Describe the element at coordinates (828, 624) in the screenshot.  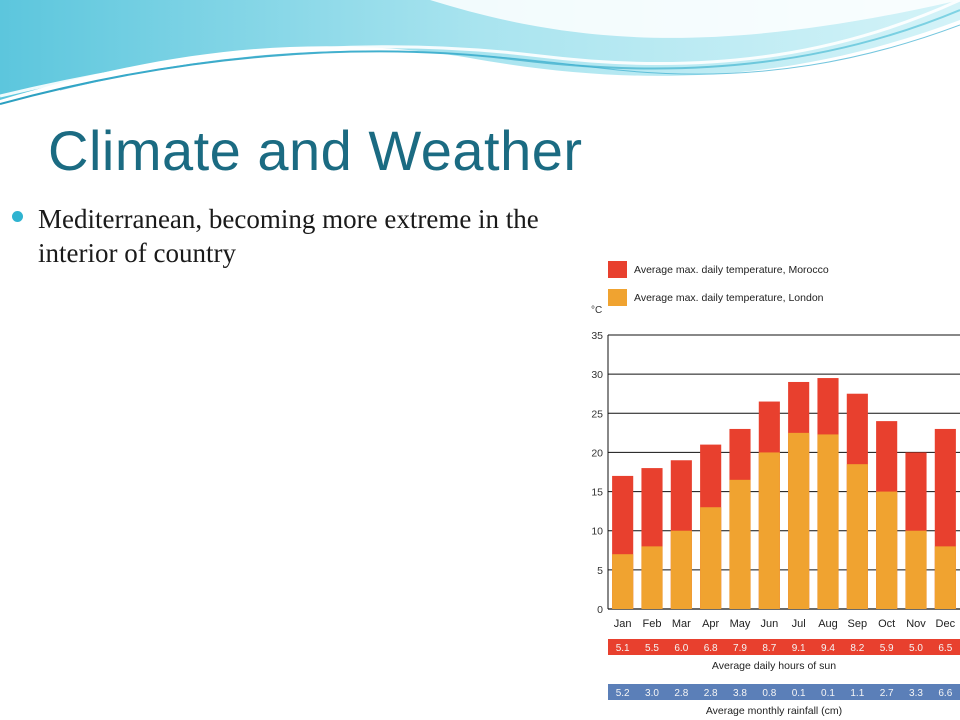
I see `x-tick-label: Aug` at that location.